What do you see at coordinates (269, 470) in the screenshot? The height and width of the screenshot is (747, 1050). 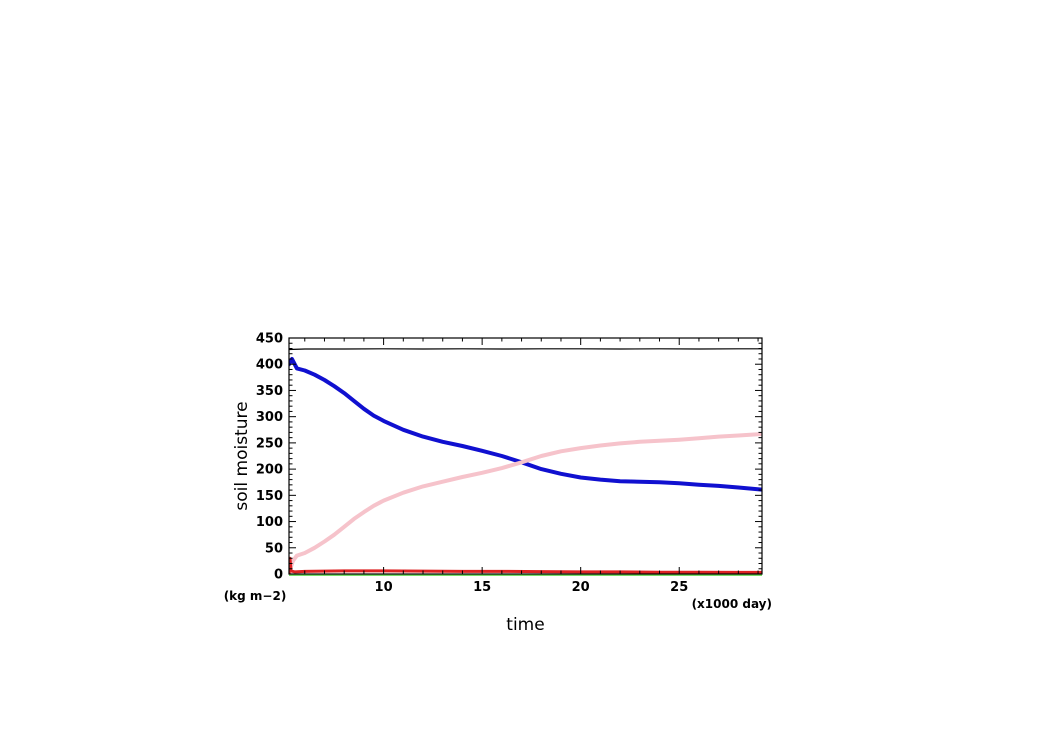 I see `y-tick-label: 200` at bounding box center [269, 470].